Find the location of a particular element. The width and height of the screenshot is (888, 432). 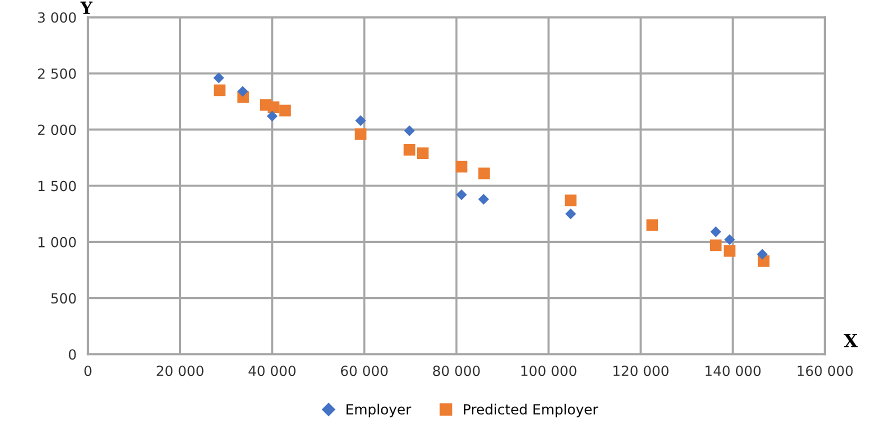

x-tick-label: 100 000 is located at coordinates (548, 371).